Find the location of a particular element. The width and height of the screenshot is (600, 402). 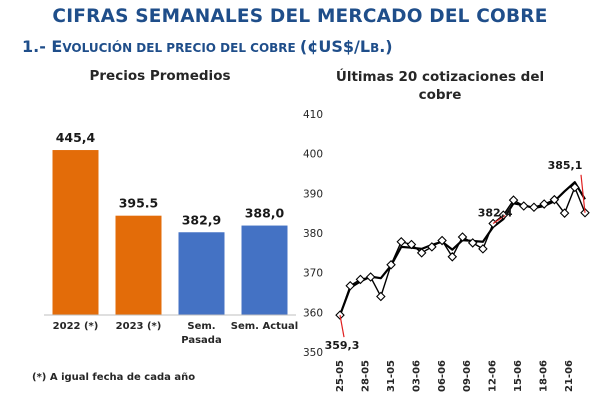

x-tick-label: 09-06 is located at coordinates (467, 376).